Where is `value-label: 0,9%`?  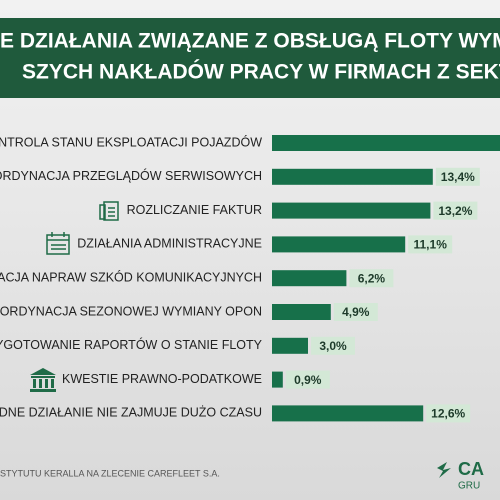
value-label: 0,9% is located at coordinates (308, 380).